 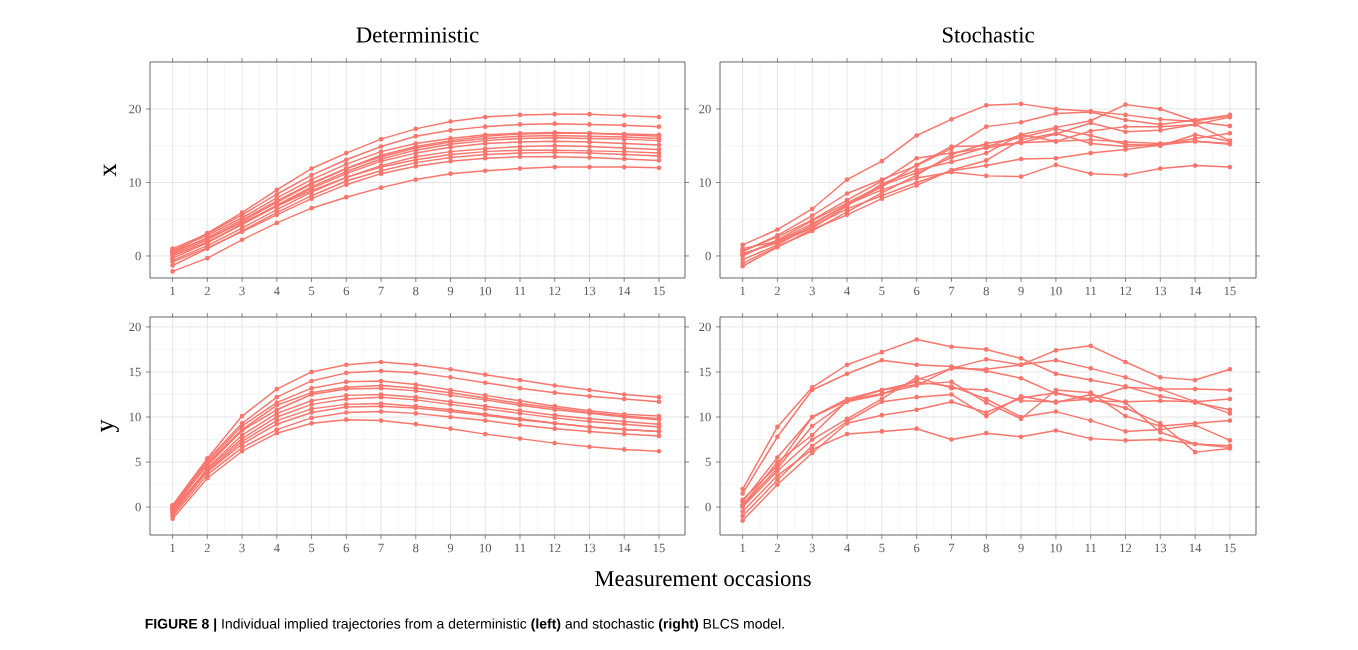 What do you see at coordinates (464, 625) in the screenshot?
I see `text: FIGURE 8 | Individual implied trajectories from a deterministic (left) and stochastic (right) BLCS model.` at bounding box center [464, 625].